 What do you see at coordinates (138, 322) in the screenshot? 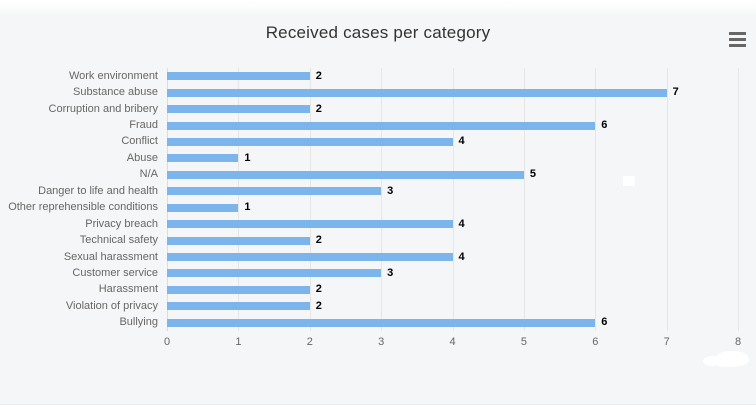
I see `category-label: Bullying` at bounding box center [138, 322].